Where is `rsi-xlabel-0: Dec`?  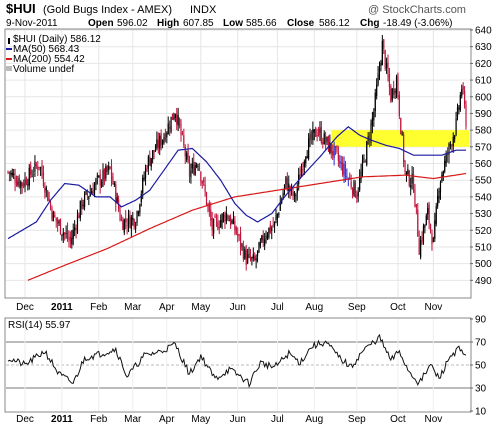
rsi-xlabel-0: Dec is located at coordinates (25, 419).